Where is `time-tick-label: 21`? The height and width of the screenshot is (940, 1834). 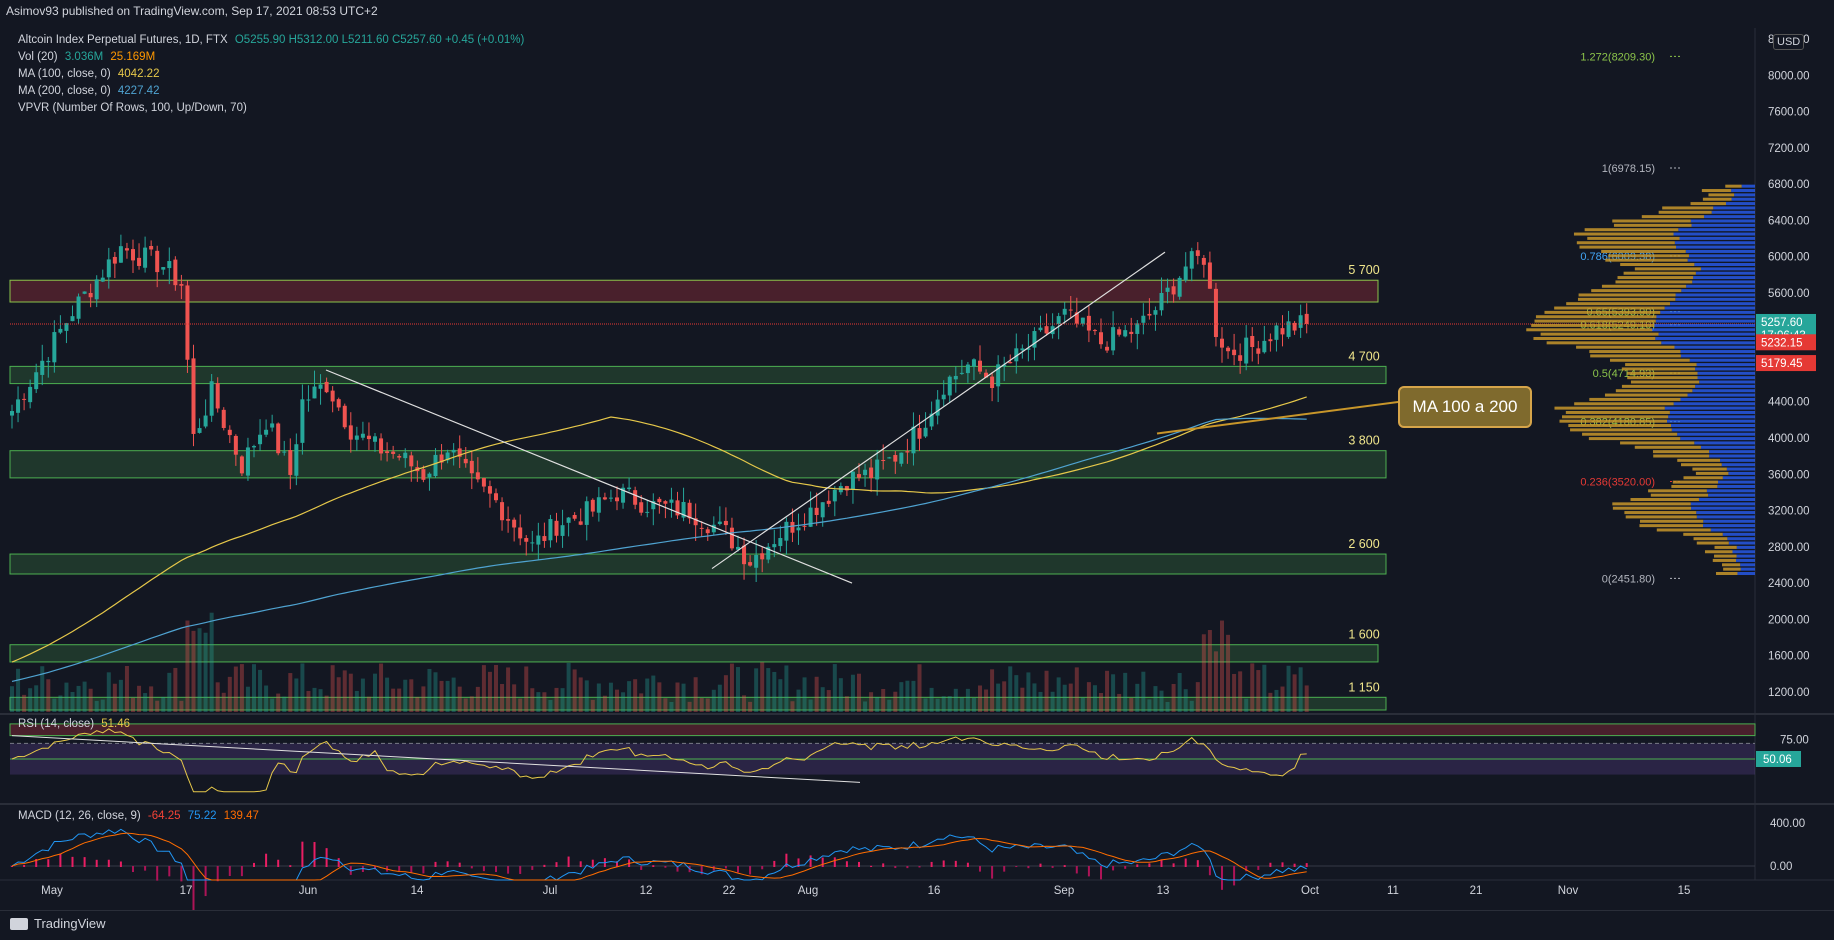 time-tick-label: 21 is located at coordinates (1476, 891).